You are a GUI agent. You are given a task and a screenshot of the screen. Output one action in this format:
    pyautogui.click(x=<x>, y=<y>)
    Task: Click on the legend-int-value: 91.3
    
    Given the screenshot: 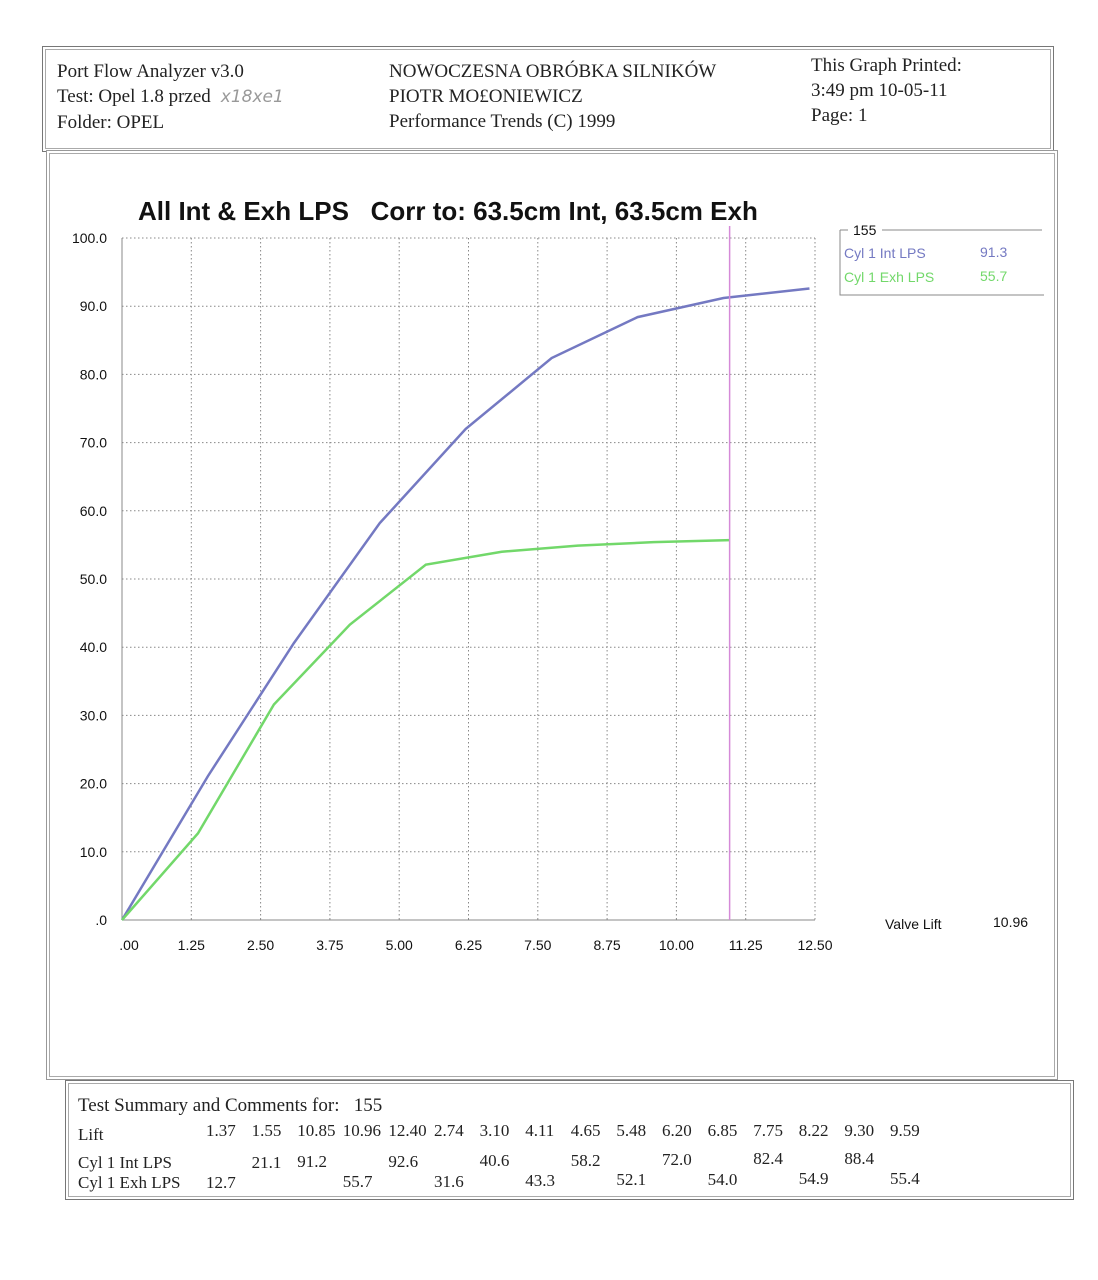 What is the action you would take?
    pyautogui.click(x=993, y=252)
    